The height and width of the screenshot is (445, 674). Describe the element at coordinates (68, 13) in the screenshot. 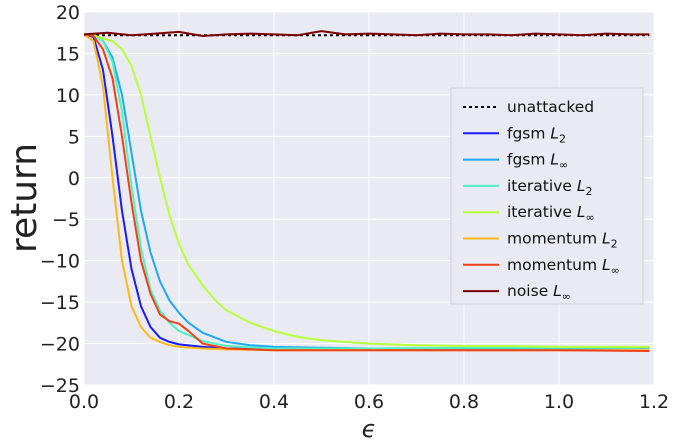

I see `y-tick-label: 20` at that location.